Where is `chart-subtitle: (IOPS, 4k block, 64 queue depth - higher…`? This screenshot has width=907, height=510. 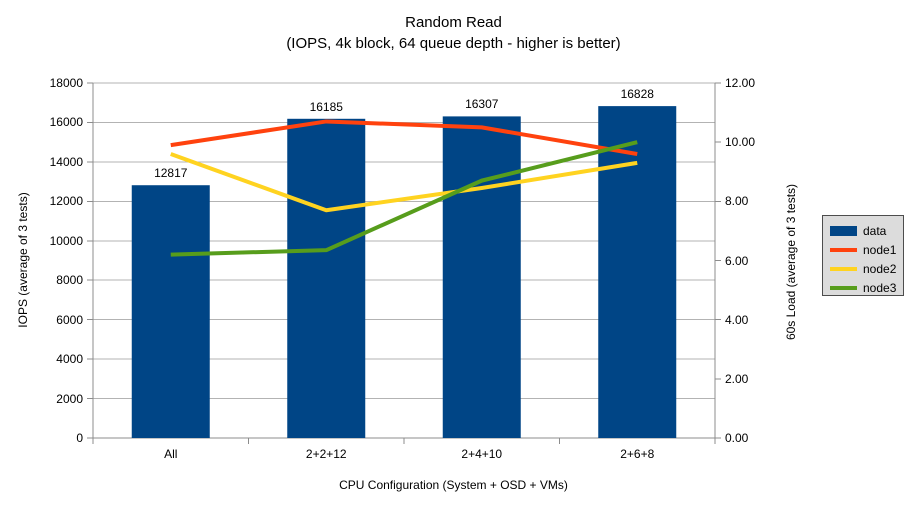 chart-subtitle: (IOPS, 4k block, 64 queue depth - higher… is located at coordinates (453, 43).